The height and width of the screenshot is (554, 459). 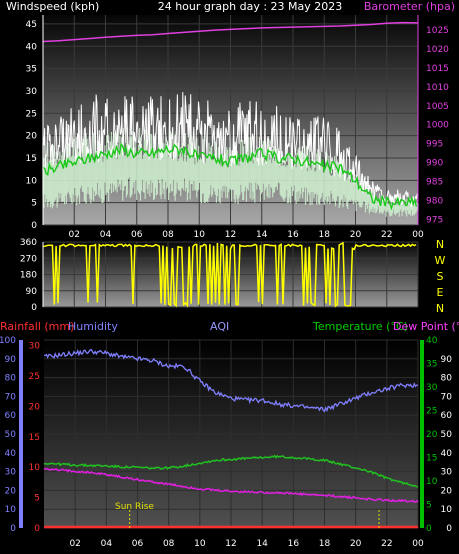 What do you see at coordinates (11, 454) in the screenshot?
I see `humidity-y-tick-label: 40` at bounding box center [11, 454].